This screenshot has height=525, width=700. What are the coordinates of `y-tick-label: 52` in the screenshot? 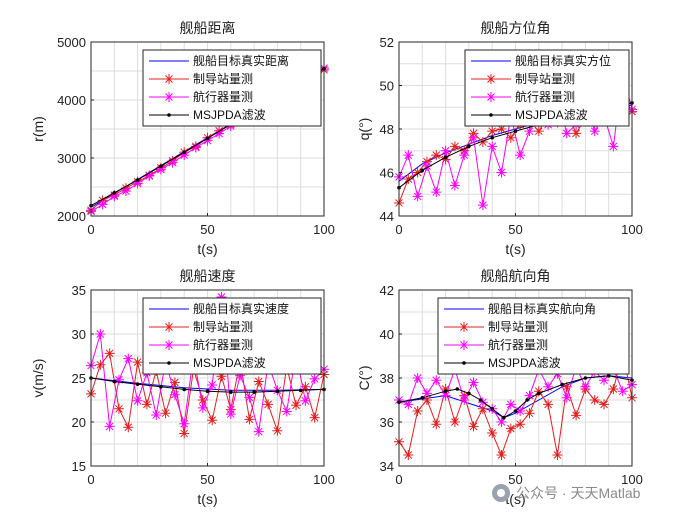 It's located at (387, 42).